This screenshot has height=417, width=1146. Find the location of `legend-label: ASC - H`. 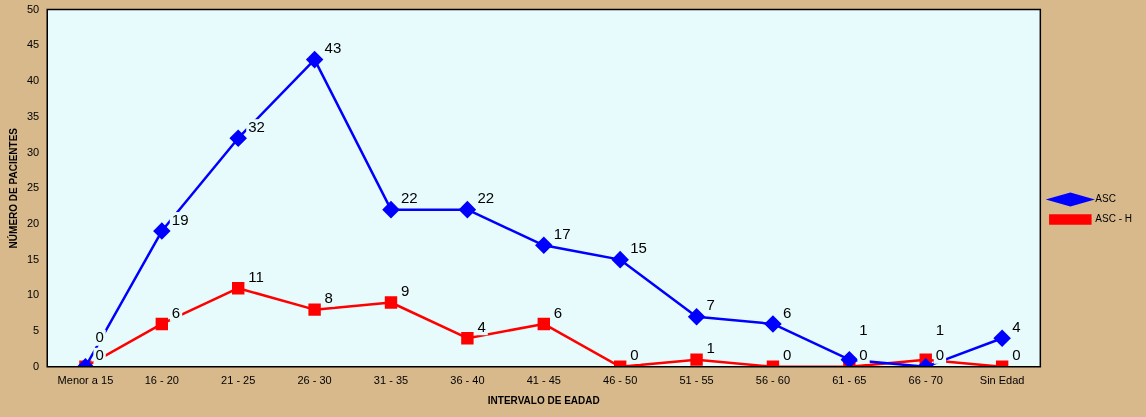

legend-label: ASC - H is located at coordinates (1113, 219).